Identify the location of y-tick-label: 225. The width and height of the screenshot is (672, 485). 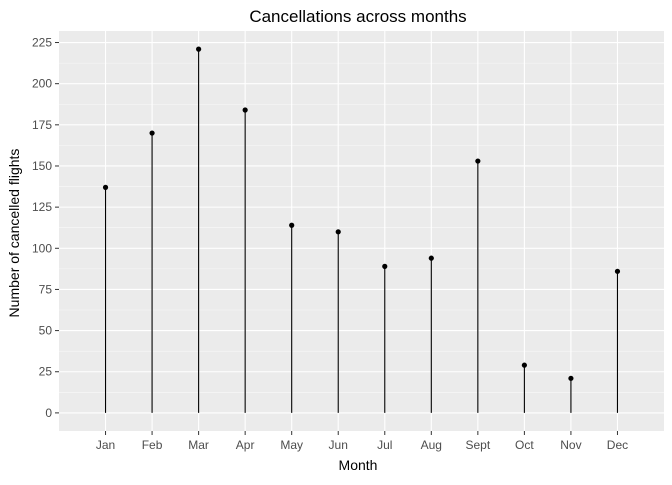
(42, 43).